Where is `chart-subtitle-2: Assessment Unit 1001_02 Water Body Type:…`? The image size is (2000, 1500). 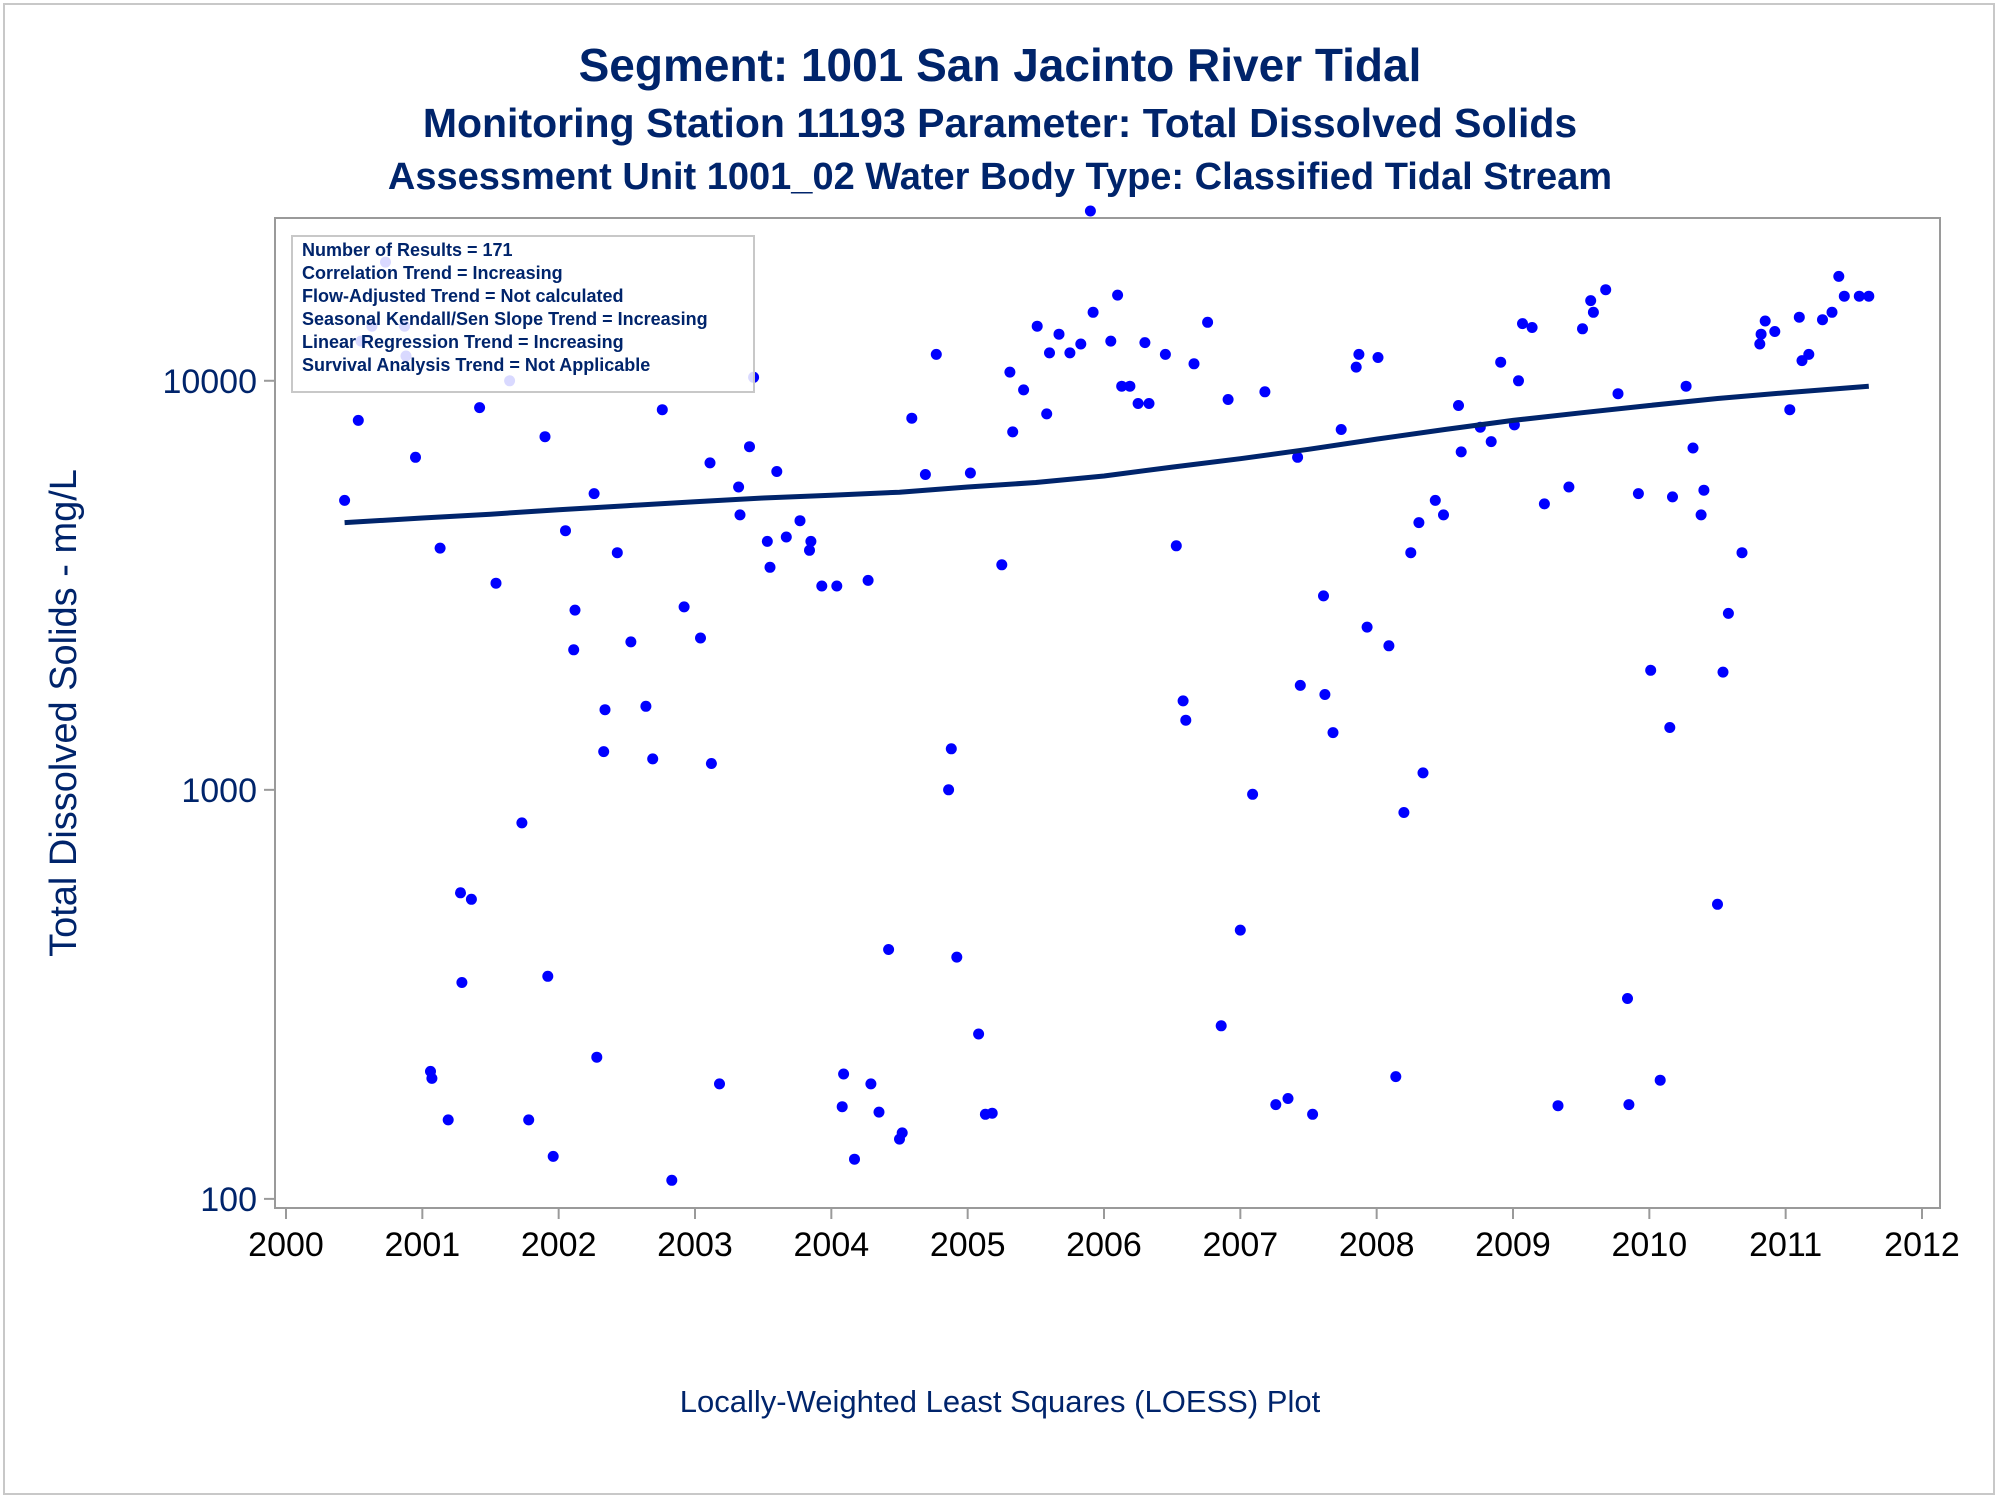 chart-subtitle-2: Assessment Unit 1001_02 Water Body Type:… is located at coordinates (1000, 177).